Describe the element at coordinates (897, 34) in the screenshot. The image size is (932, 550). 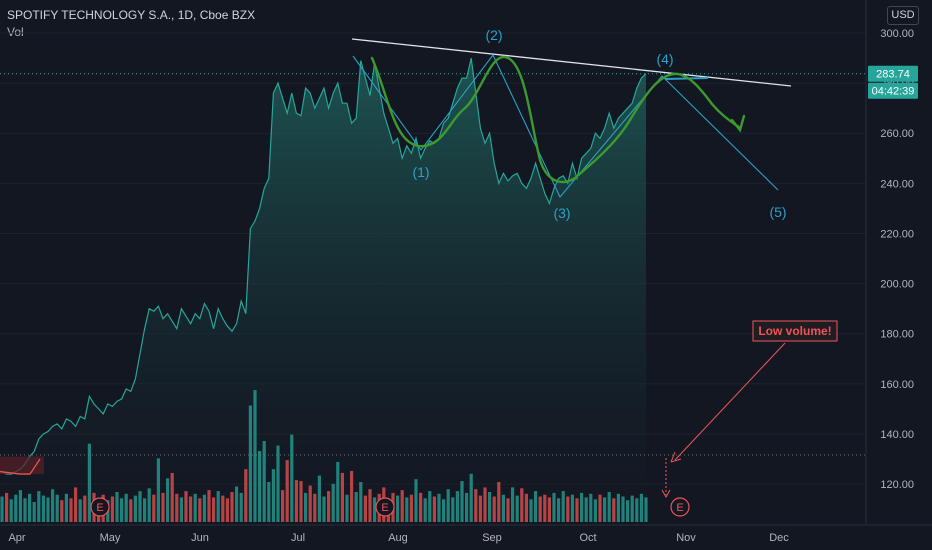
I see `y-tick-label-9: 300.00` at that location.